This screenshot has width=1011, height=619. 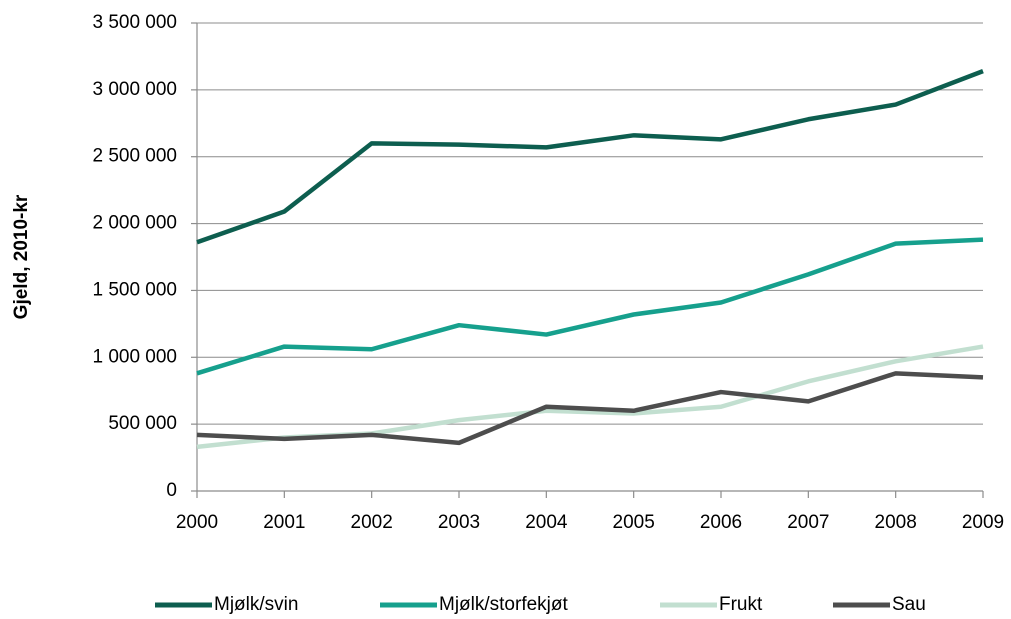 I want to click on legend-label: Mjølk/svin, so click(x=256, y=604).